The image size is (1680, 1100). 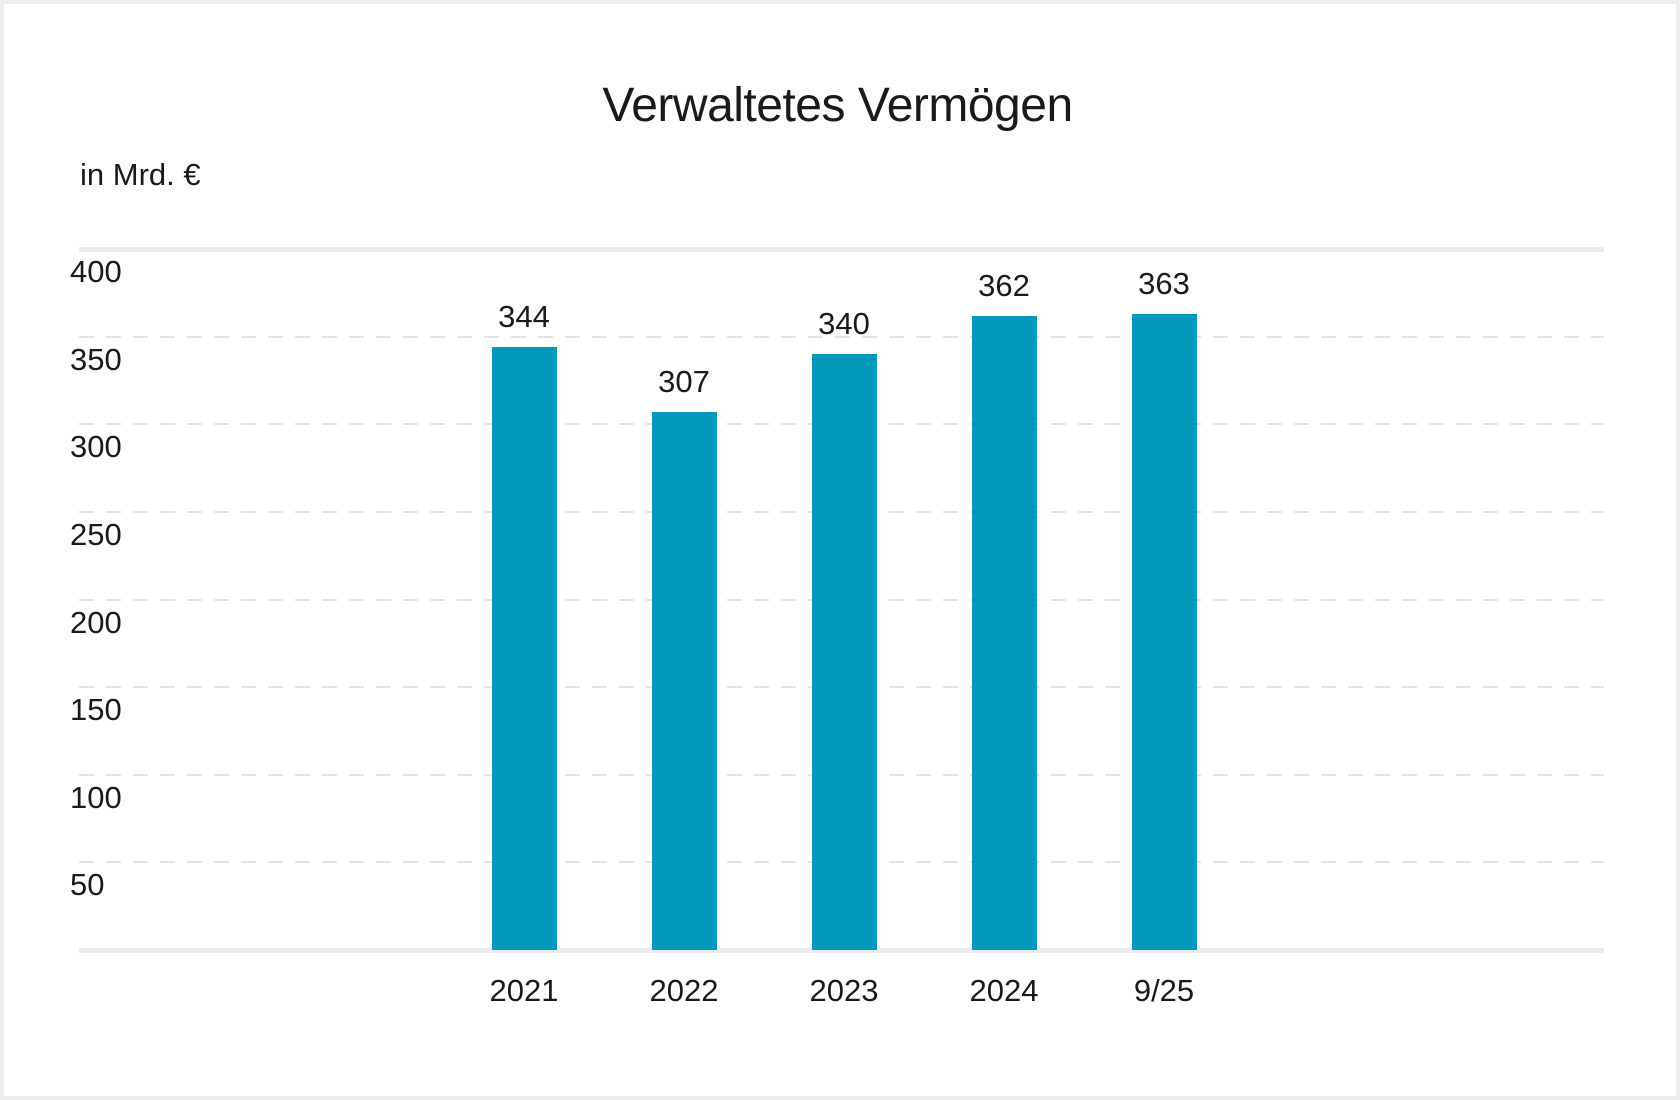 I want to click on bar-value-label: 307, so click(x=684, y=381).